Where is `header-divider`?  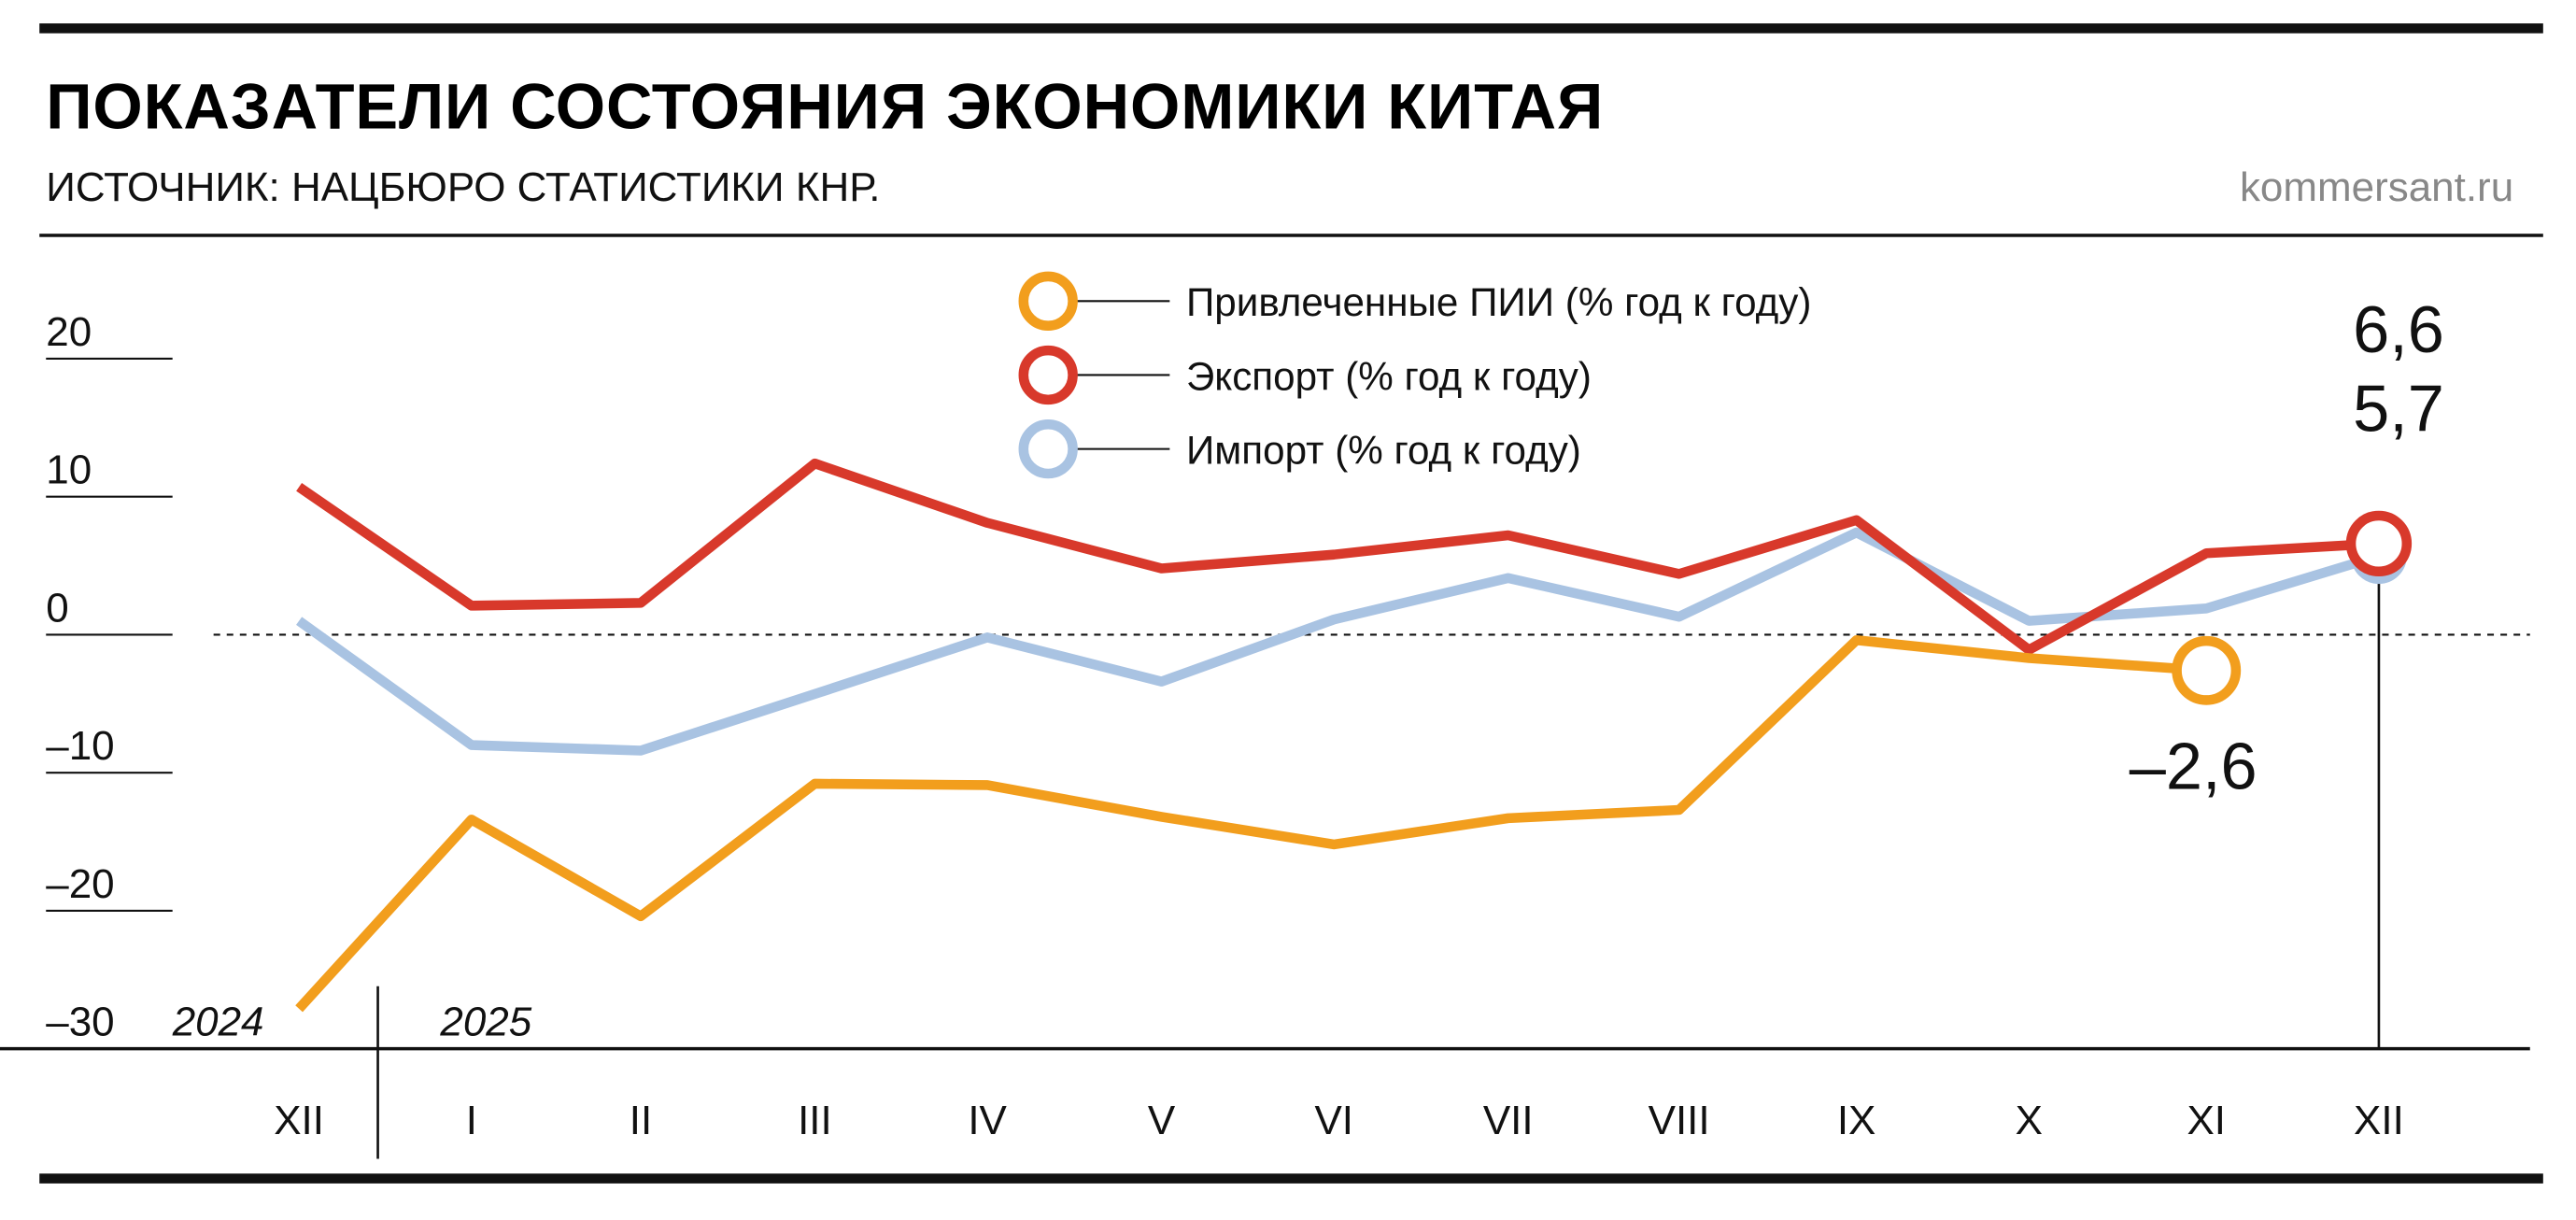
header-divider is located at coordinates (1291, 235).